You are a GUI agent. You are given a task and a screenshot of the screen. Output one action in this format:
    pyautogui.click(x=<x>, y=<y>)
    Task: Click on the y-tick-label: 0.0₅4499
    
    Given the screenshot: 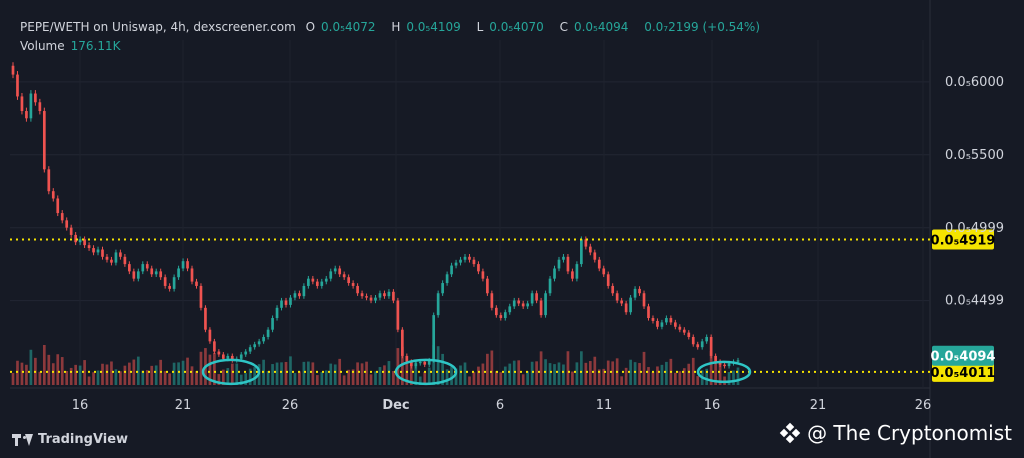 What is the action you would take?
    pyautogui.click(x=974, y=301)
    